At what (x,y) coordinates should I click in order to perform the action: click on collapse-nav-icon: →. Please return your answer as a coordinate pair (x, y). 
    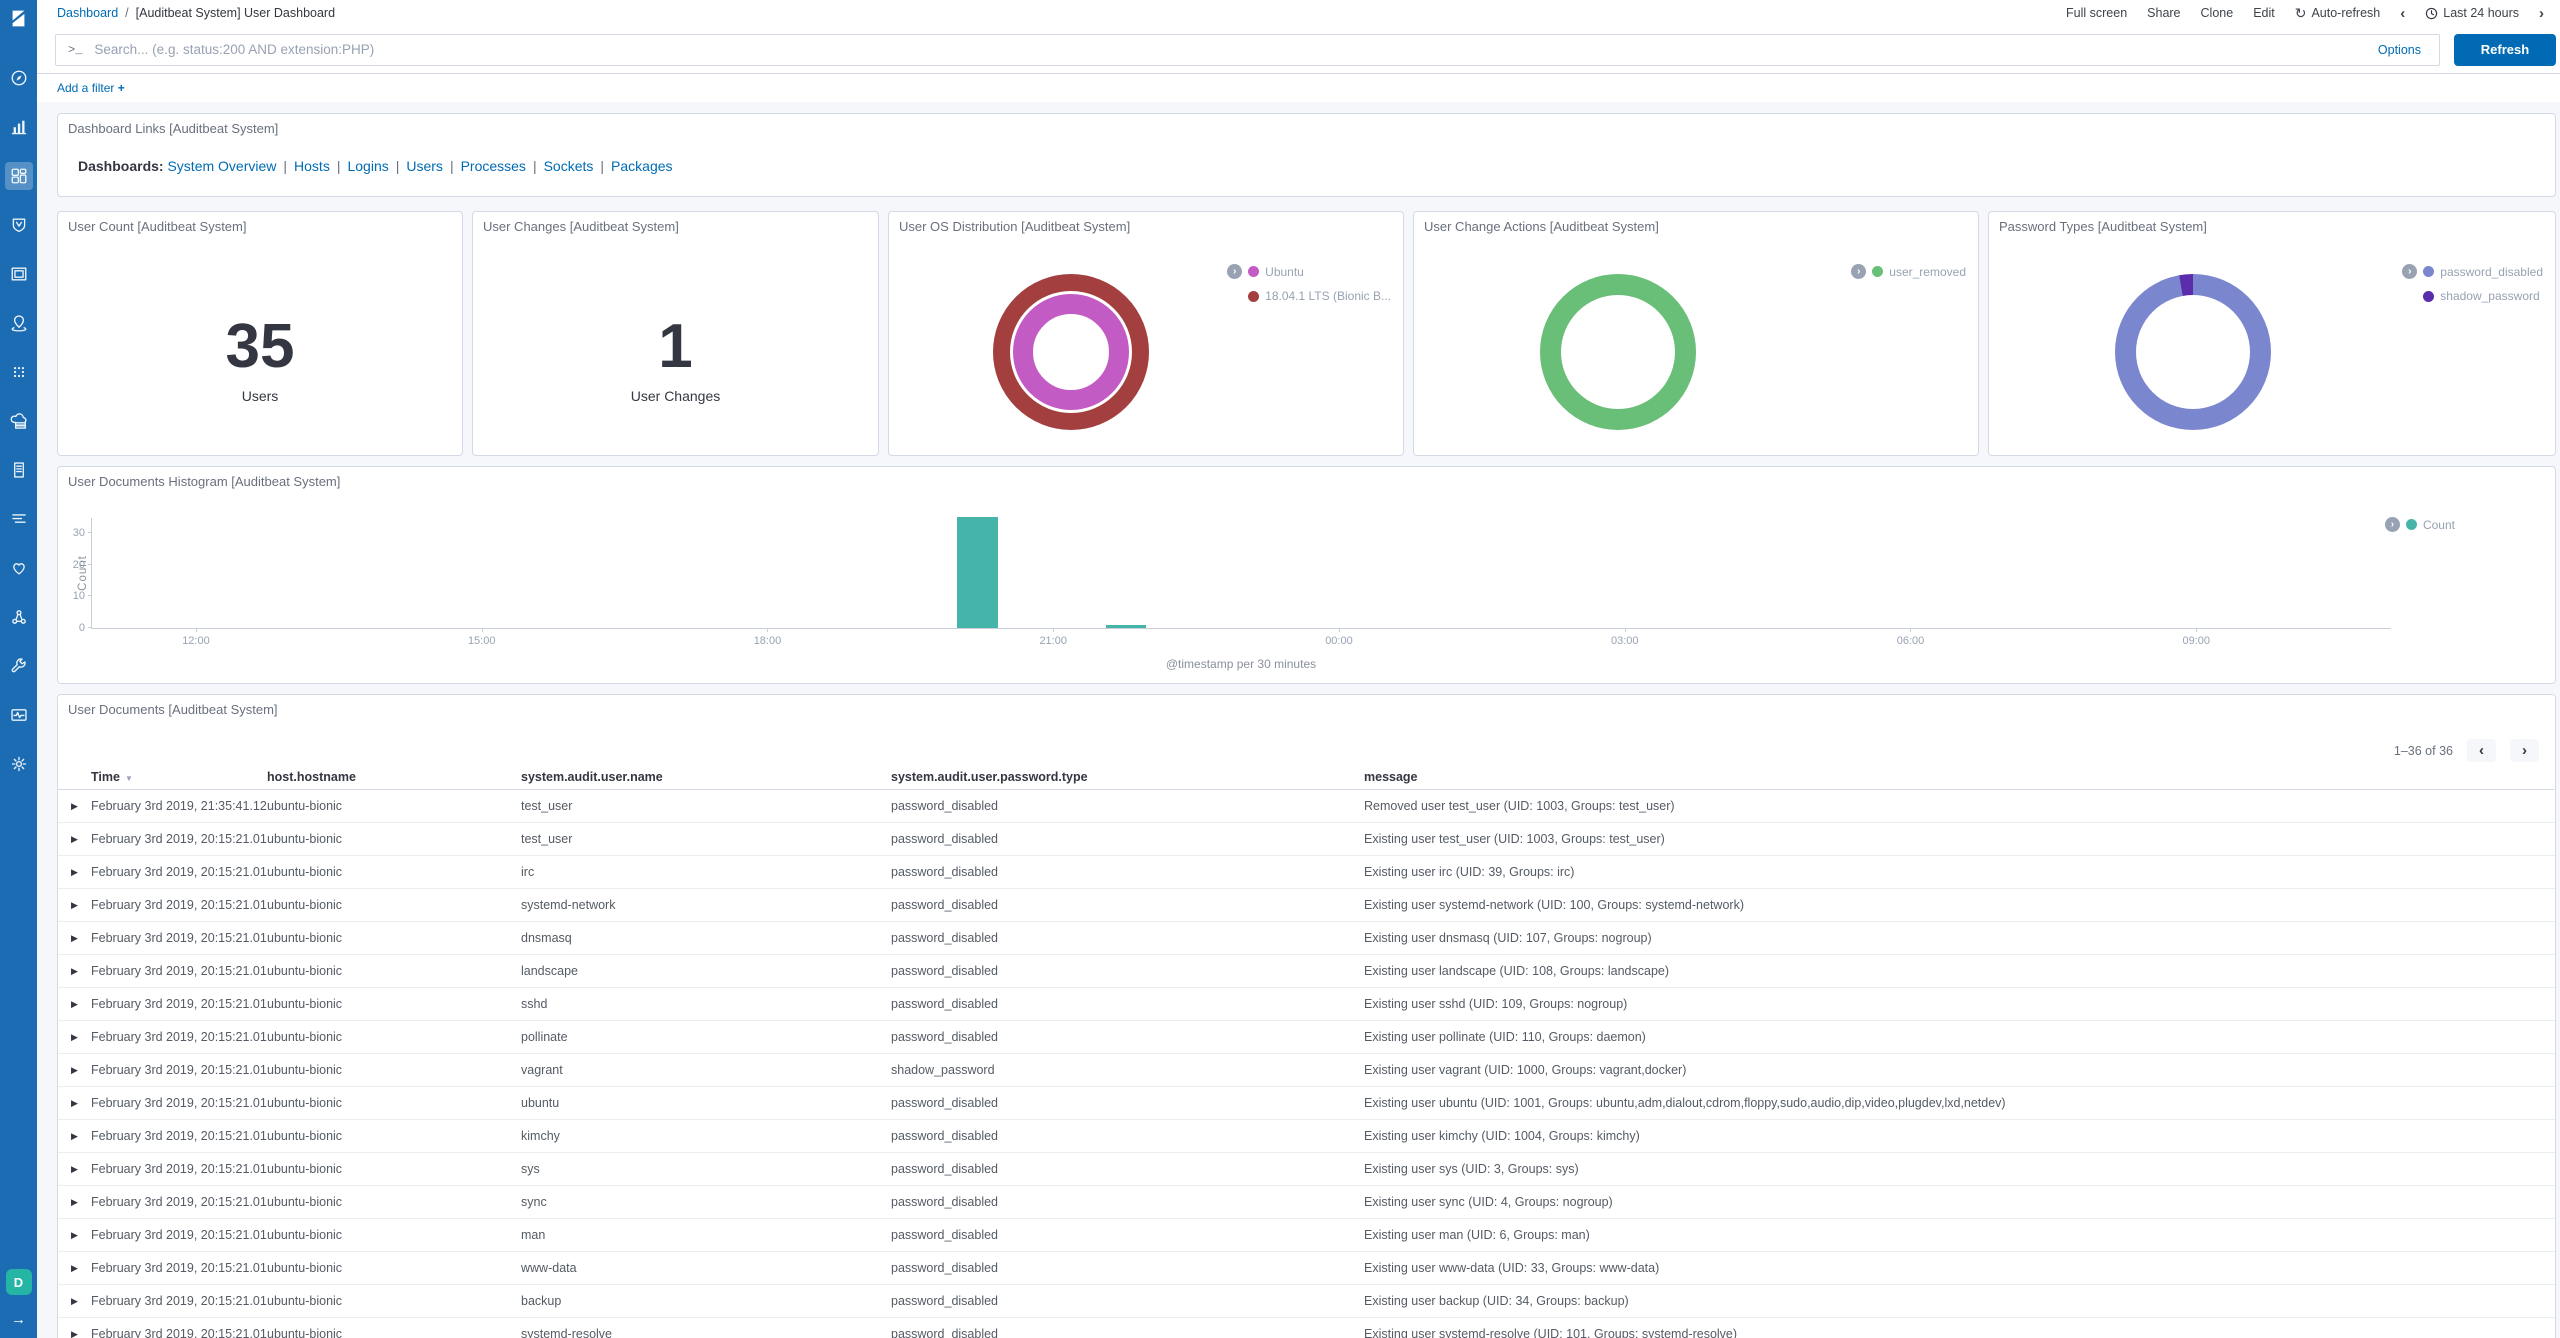
    Looking at the image, I should click on (18, 1319).